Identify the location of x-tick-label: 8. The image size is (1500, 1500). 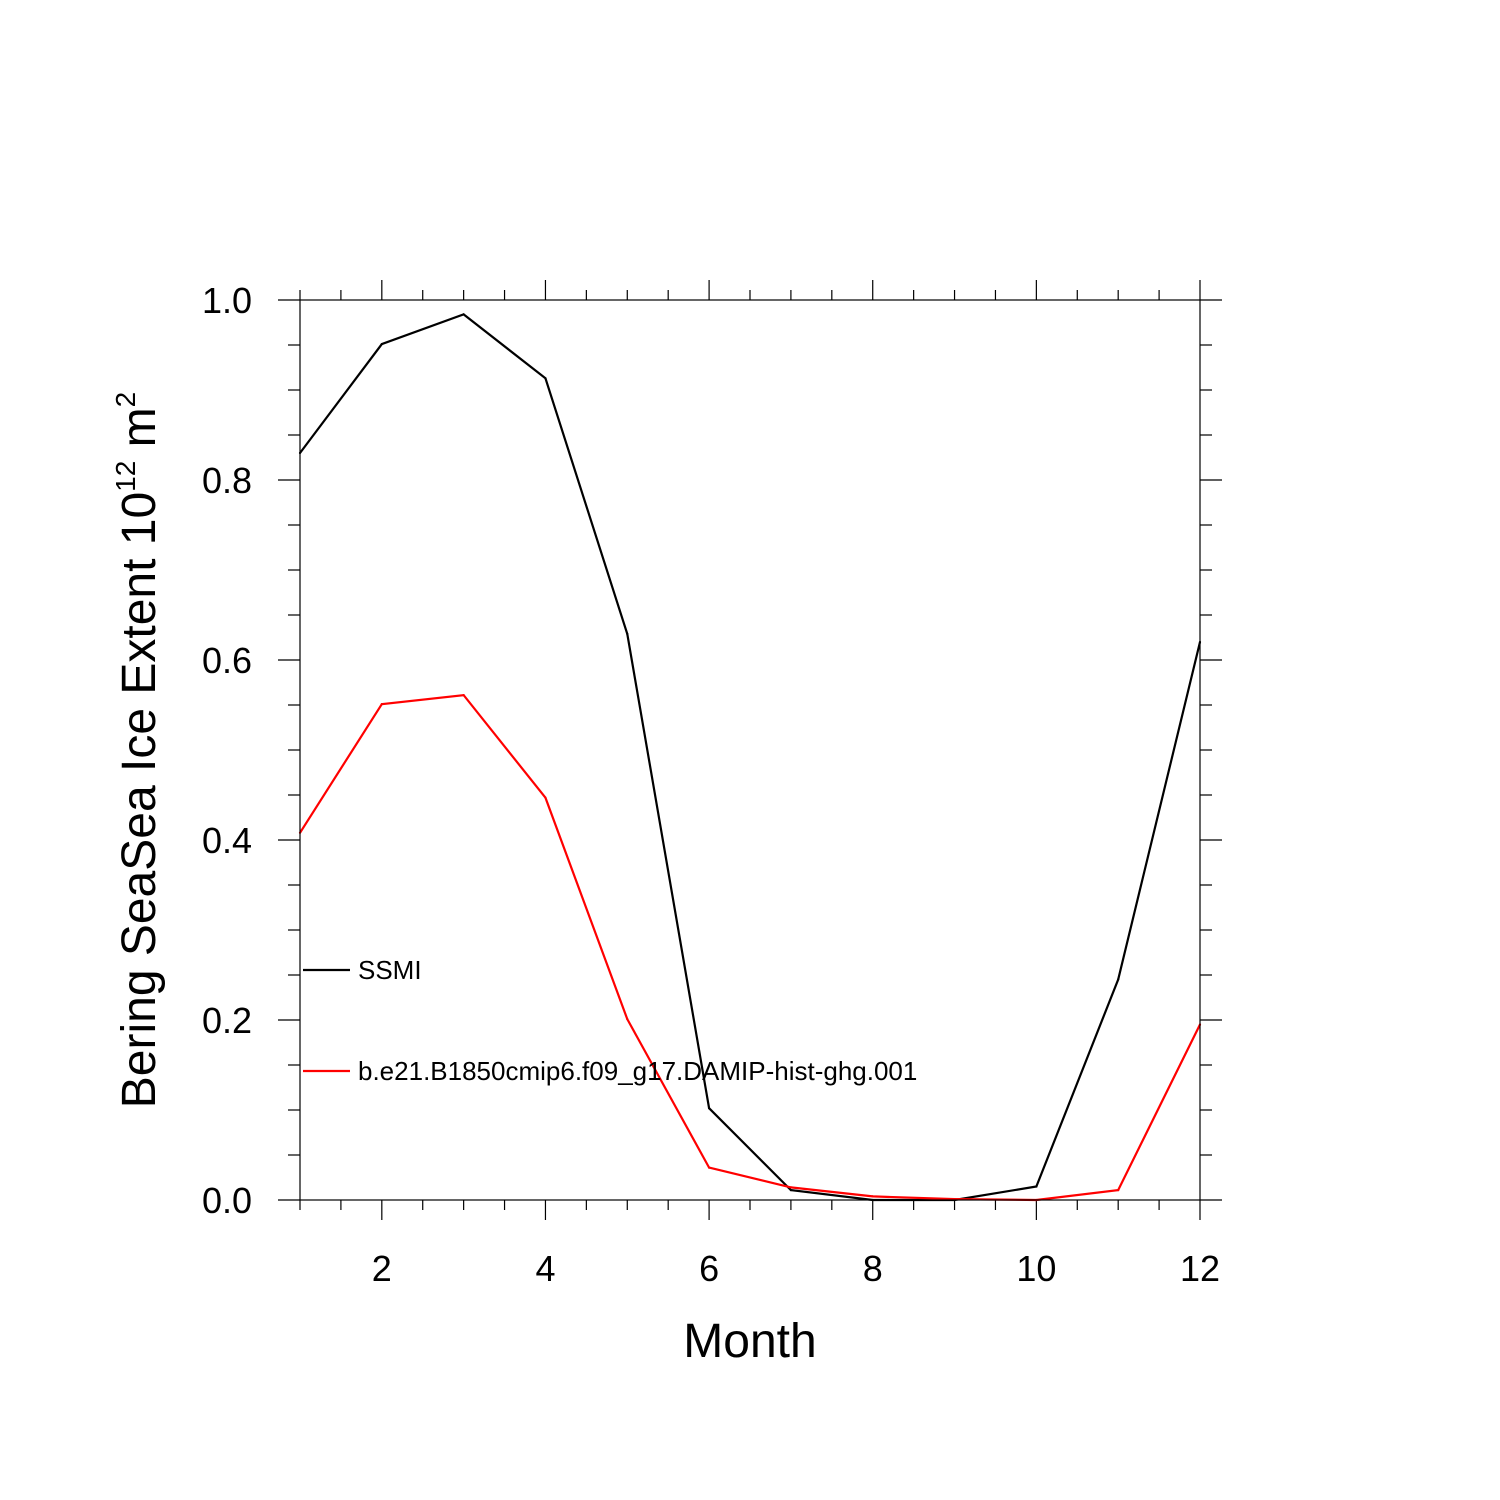
(873, 1268).